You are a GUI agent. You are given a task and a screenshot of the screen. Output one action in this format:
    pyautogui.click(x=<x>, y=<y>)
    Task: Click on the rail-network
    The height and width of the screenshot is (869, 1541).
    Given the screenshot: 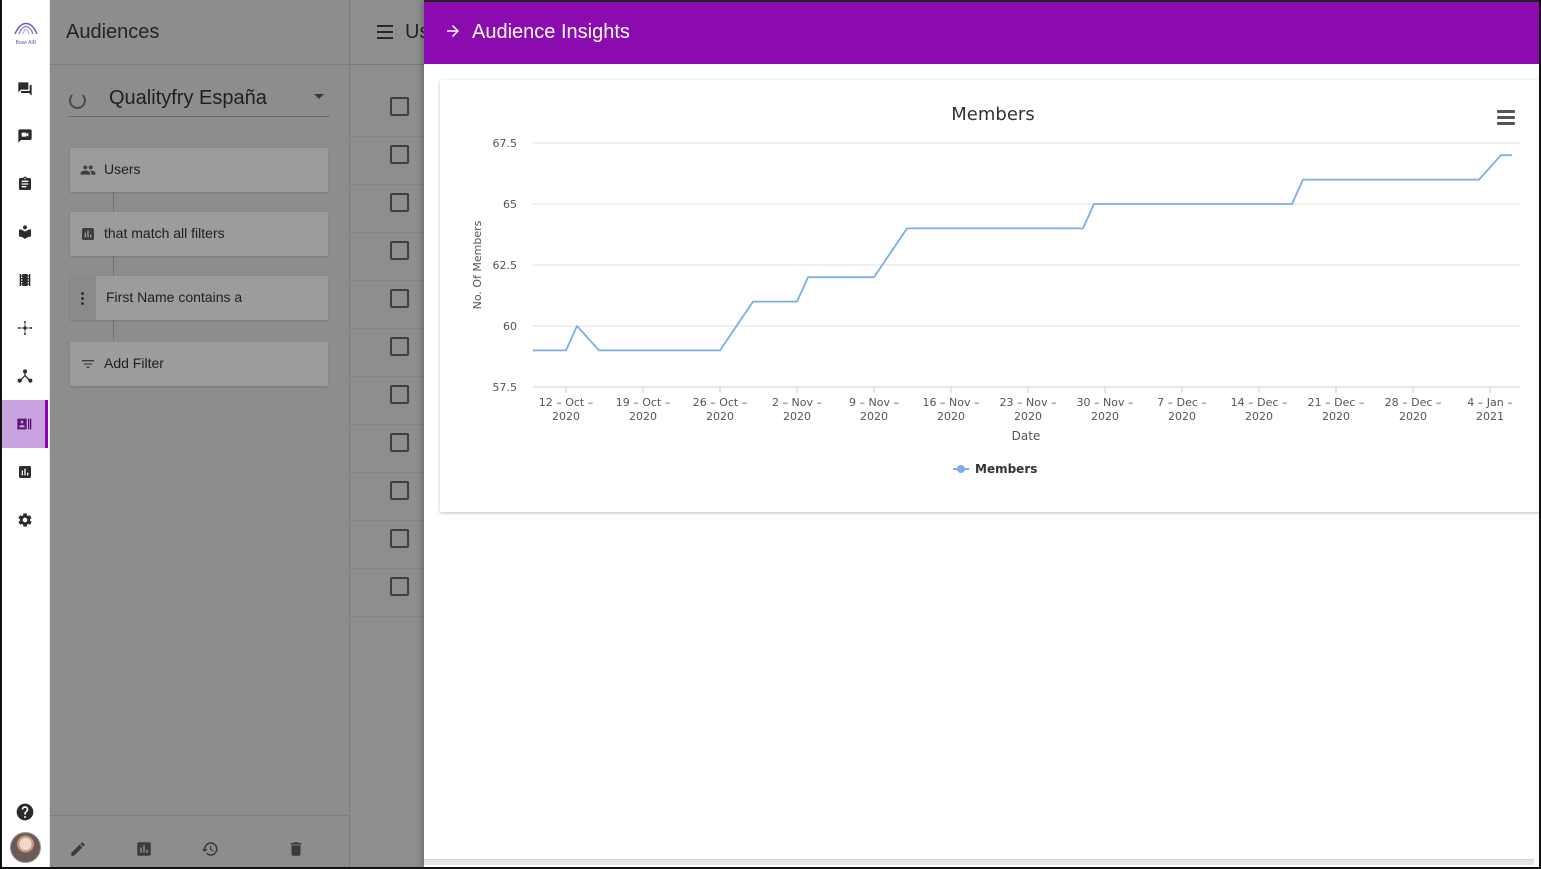 What is the action you would take?
    pyautogui.click(x=25, y=328)
    